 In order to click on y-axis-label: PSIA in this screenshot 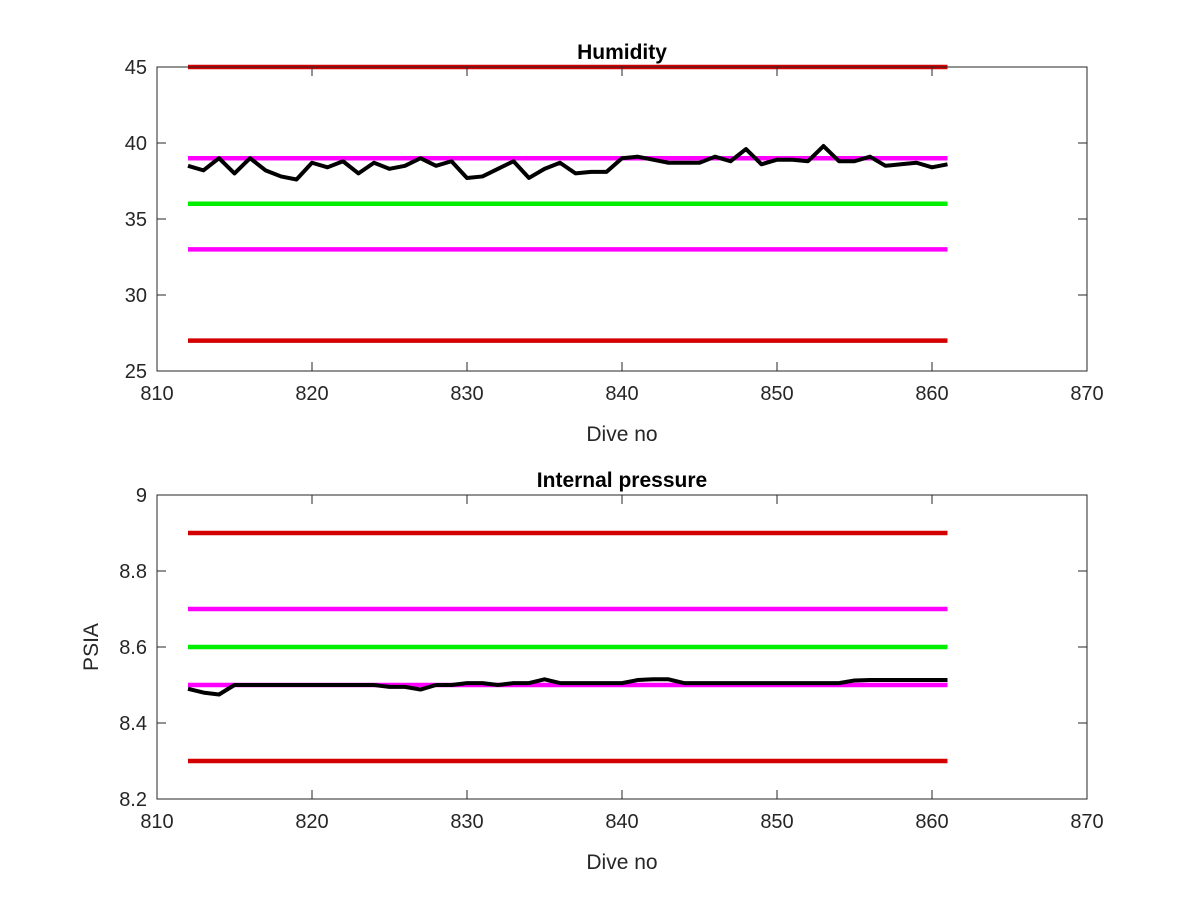, I will do `click(91, 647)`.